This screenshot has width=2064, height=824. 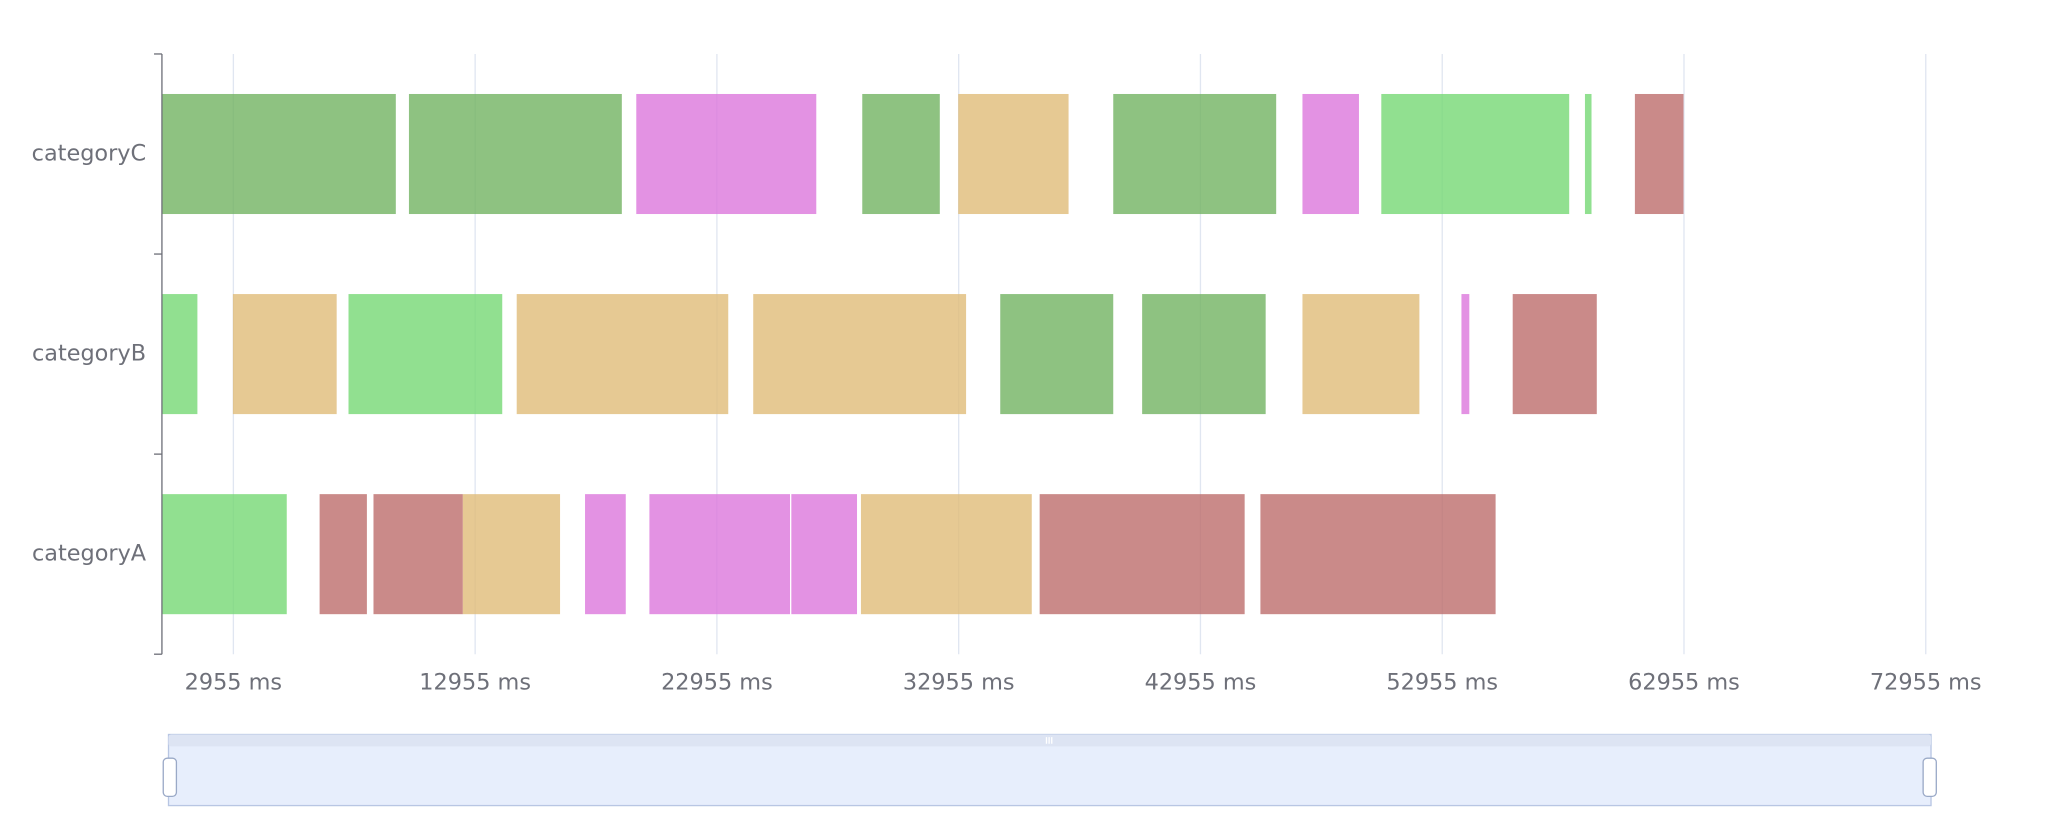 I want to click on zoom-bar, so click(x=1050, y=740).